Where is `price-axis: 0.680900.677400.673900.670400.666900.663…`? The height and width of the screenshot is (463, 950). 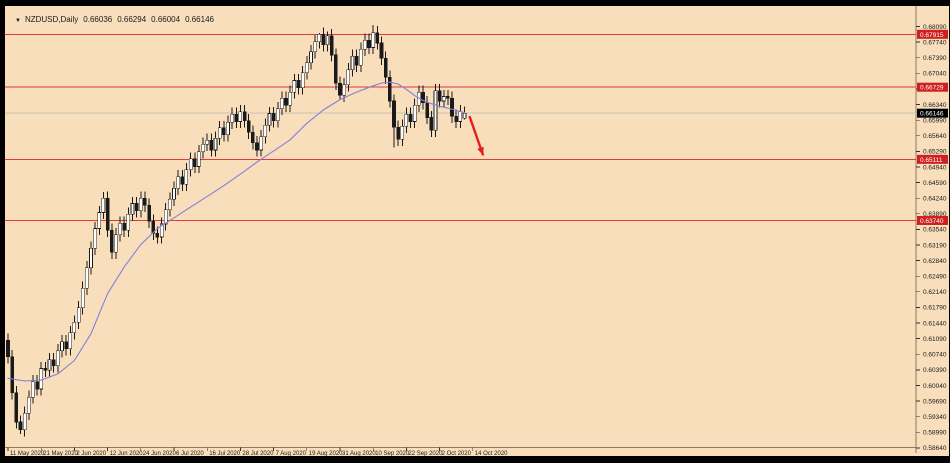 price-axis: 0.680900.677400.673900.670400.666900.663… is located at coordinates (931, 229).